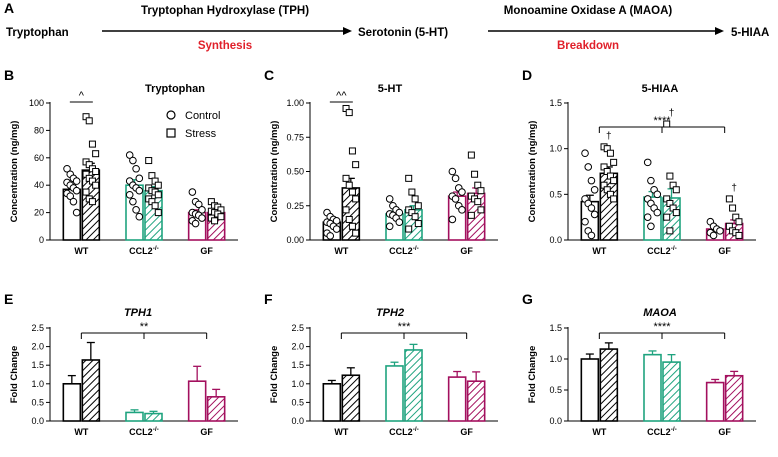  I want to click on y-tick-label: 60, so click(39, 158).